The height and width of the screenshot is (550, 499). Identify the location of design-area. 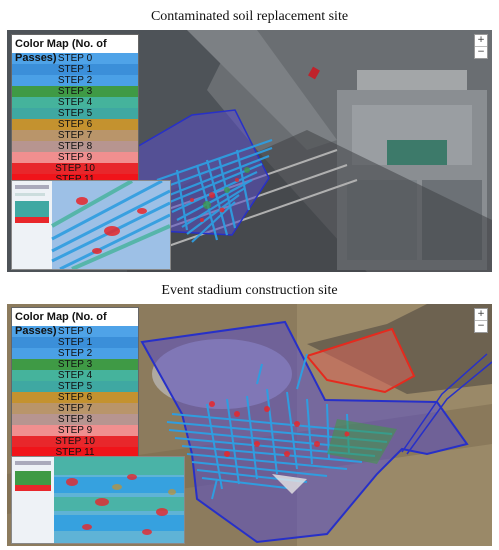
(360, 360).